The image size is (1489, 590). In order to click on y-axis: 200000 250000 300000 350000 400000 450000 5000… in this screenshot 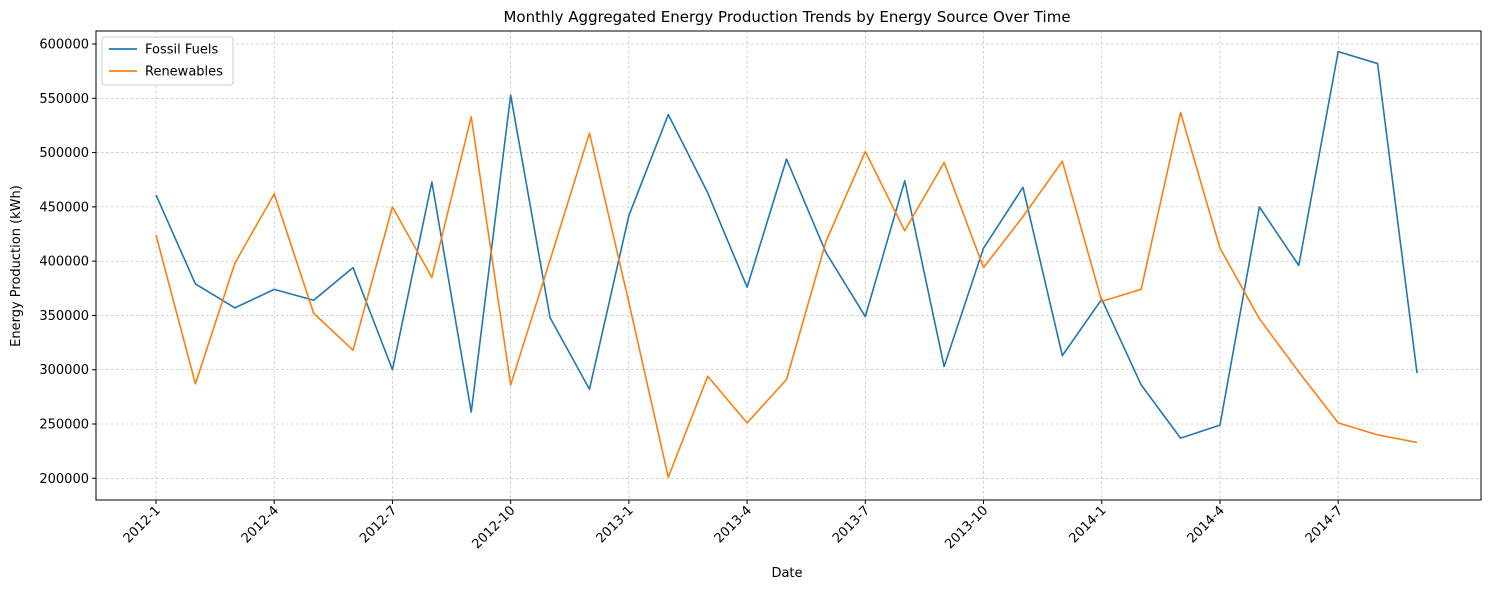, I will do `click(67, 262)`.